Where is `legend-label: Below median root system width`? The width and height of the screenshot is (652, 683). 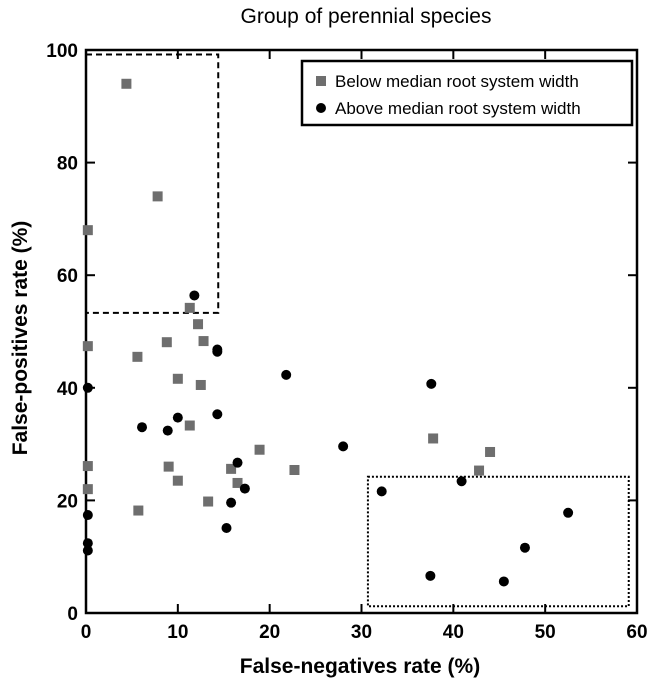 legend-label: Below median root system width is located at coordinates (457, 81).